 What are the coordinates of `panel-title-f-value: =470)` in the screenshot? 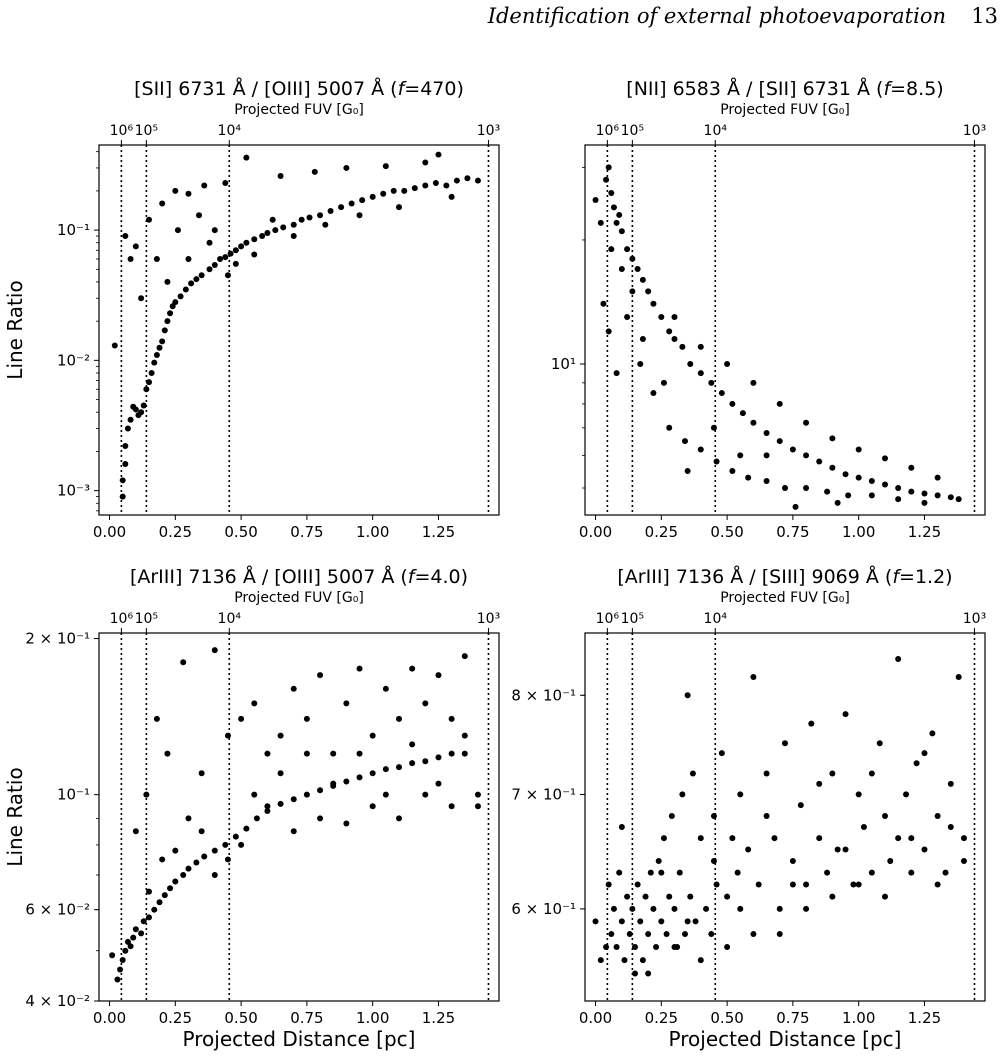 It's located at (434, 89).